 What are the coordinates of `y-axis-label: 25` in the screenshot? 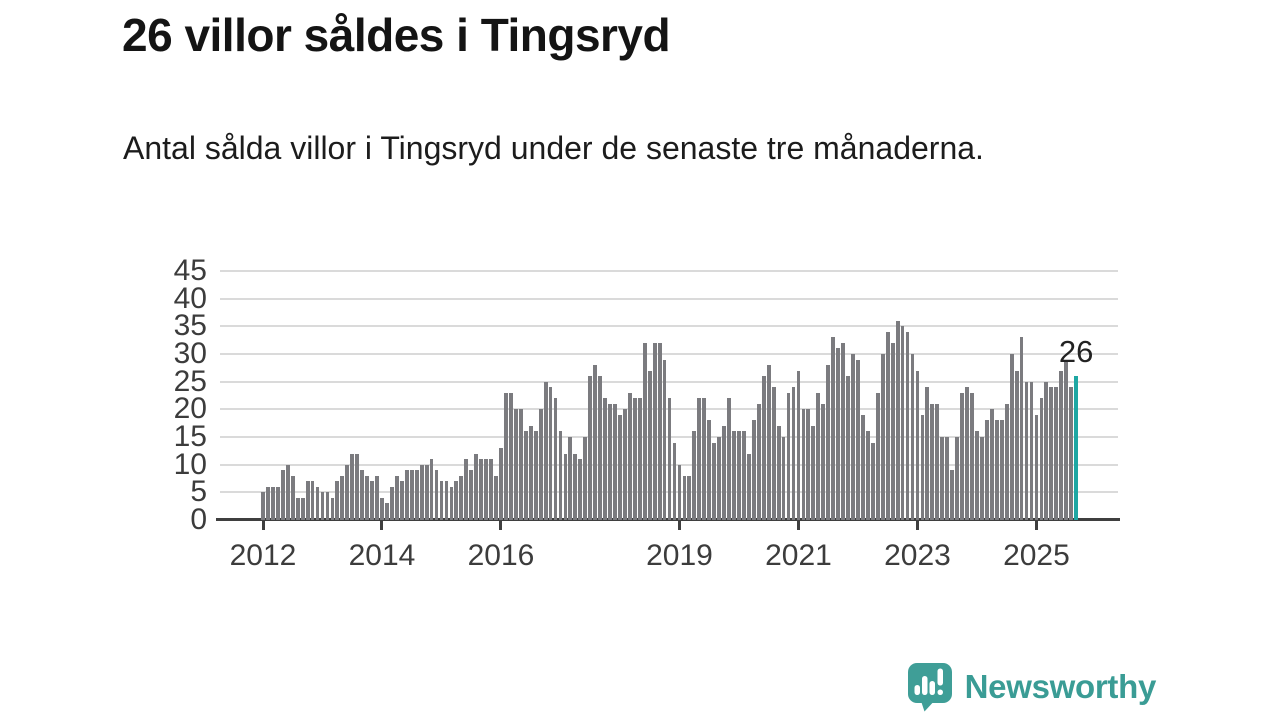 It's located at (190, 381).